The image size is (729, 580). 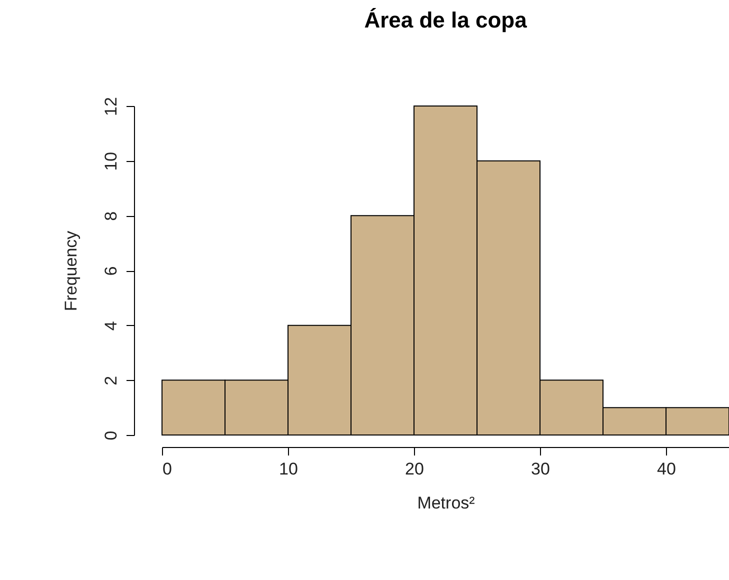 I want to click on y-tick-label: 8, so click(x=111, y=216).